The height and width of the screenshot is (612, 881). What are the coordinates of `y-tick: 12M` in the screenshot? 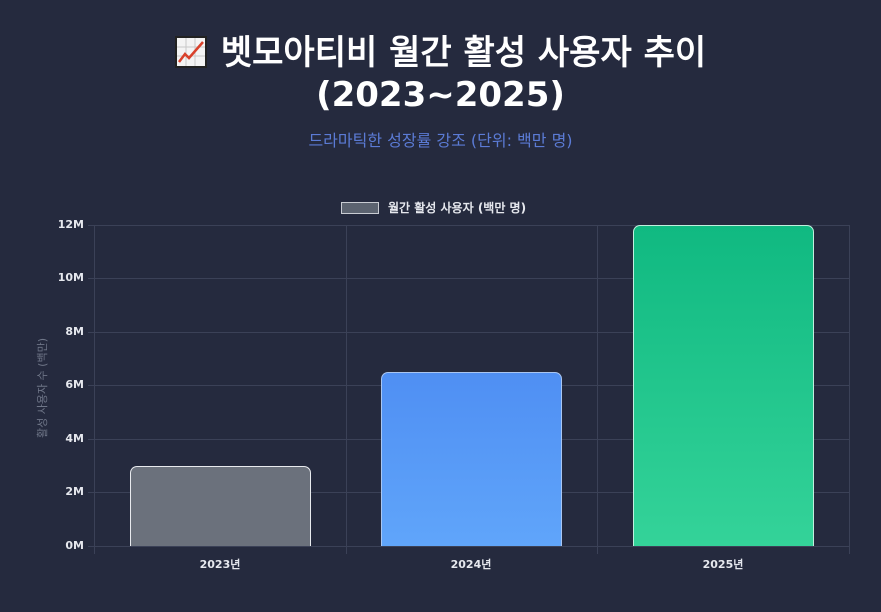 It's located at (70, 224).